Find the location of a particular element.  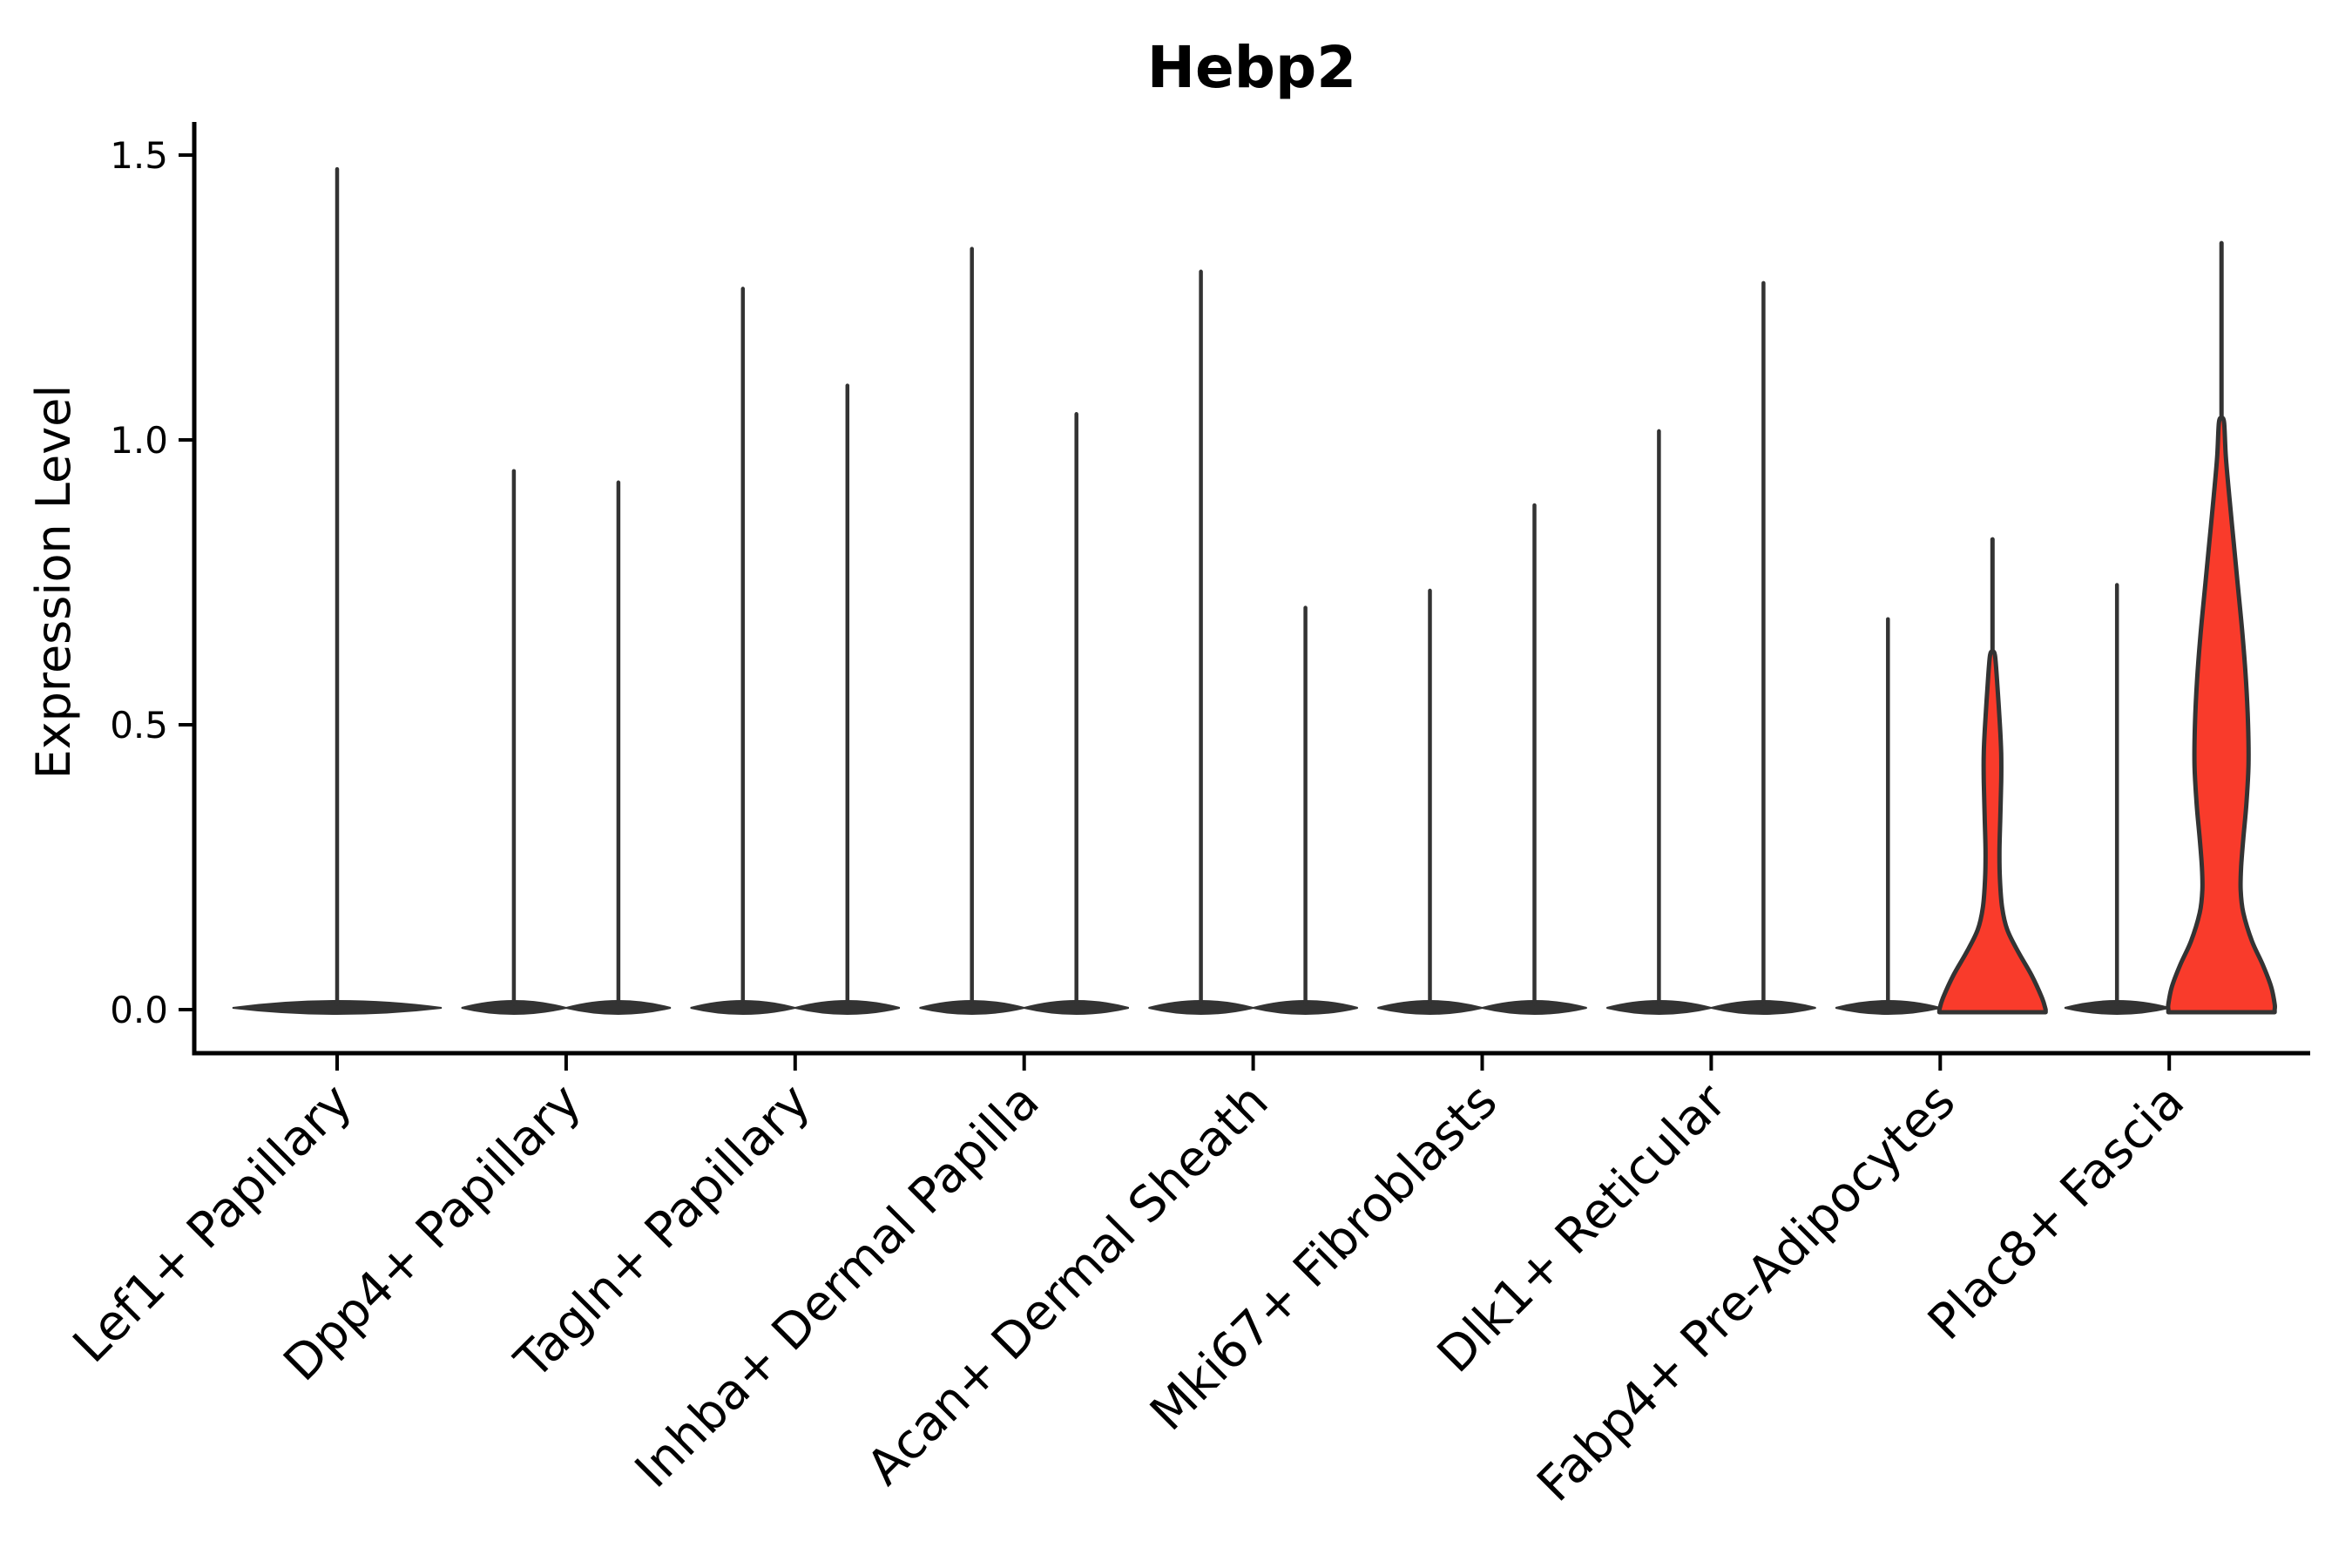

y-tick-label: 1.5 is located at coordinates (139, 155).